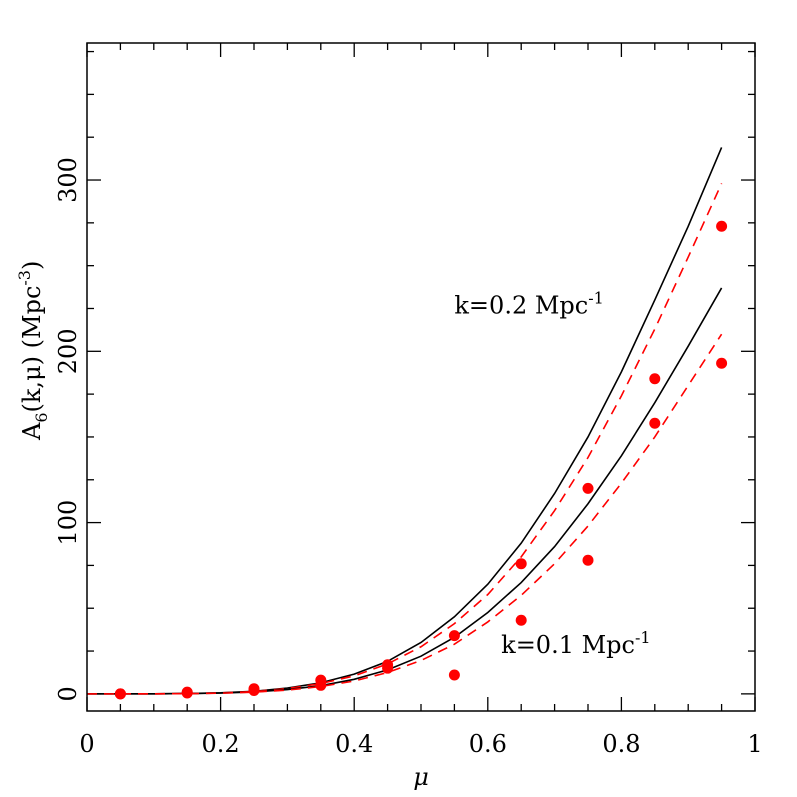 Image resolution: width=797 pixels, height=797 pixels. Describe the element at coordinates (568, 645) in the screenshot. I see `annotation-k01-main: k=0.1 Mpc` at that location.